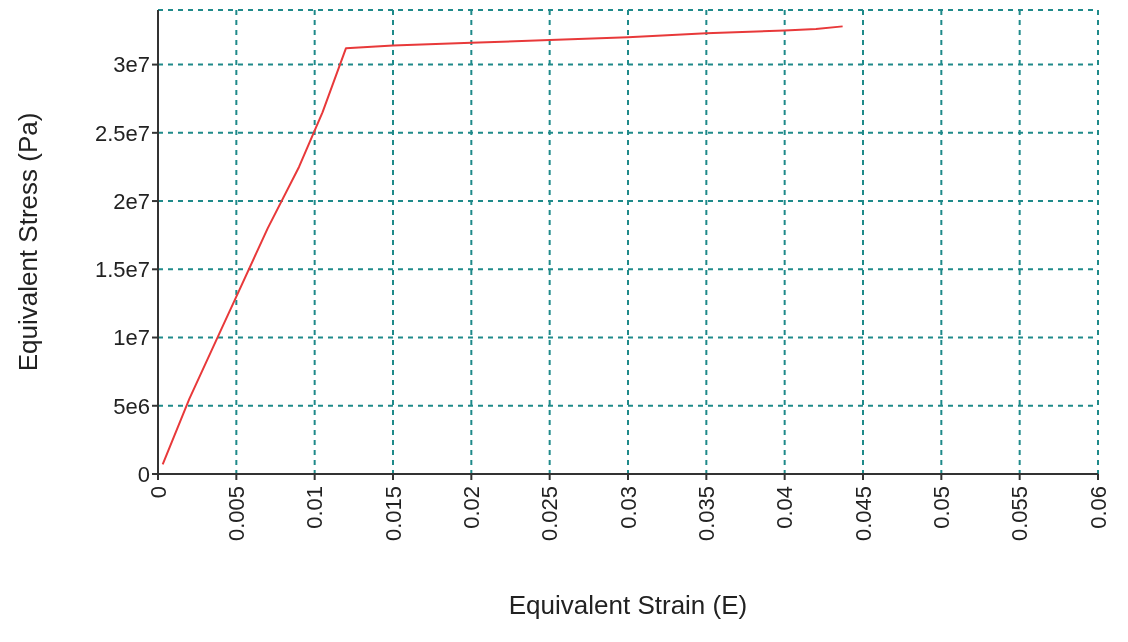 This screenshot has width=1128, height=642. Describe the element at coordinates (122, 270) in the screenshot. I see `y-tick-label: 1.5e7` at that location.